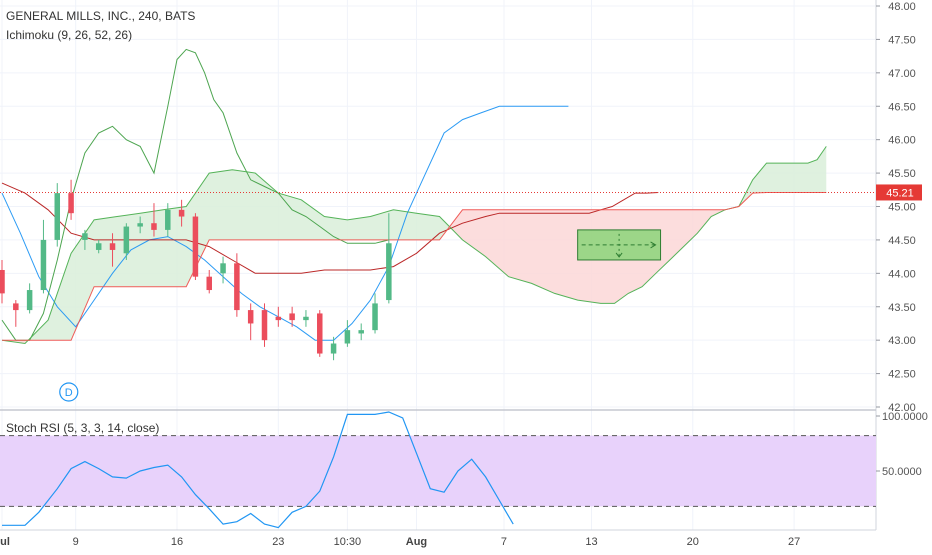 Image resolution: width=932 pixels, height=555 pixels. I want to click on time-tick-label: 13, so click(591, 542).